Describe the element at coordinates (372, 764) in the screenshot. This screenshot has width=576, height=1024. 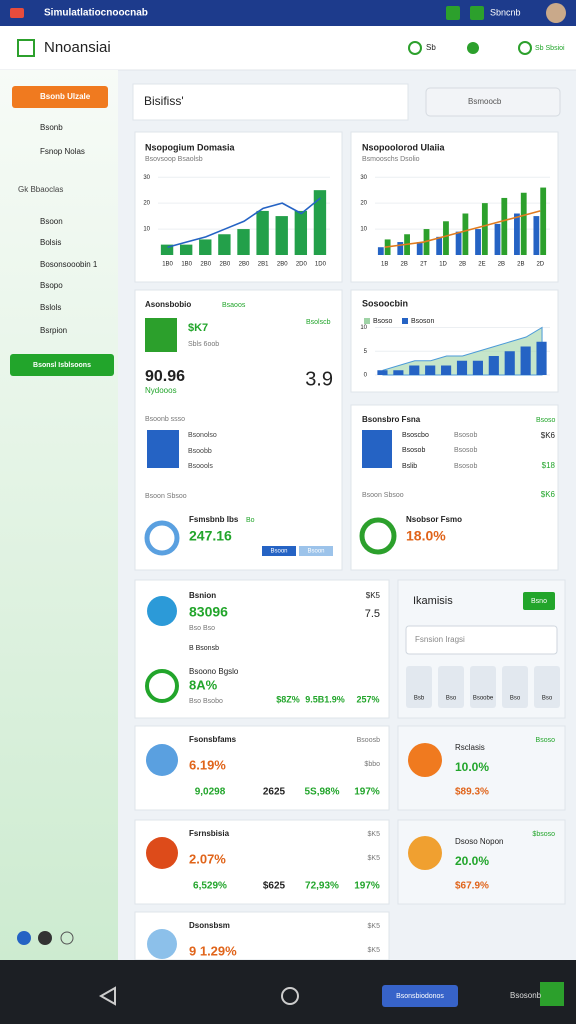
I see `label: $bbo` at that location.